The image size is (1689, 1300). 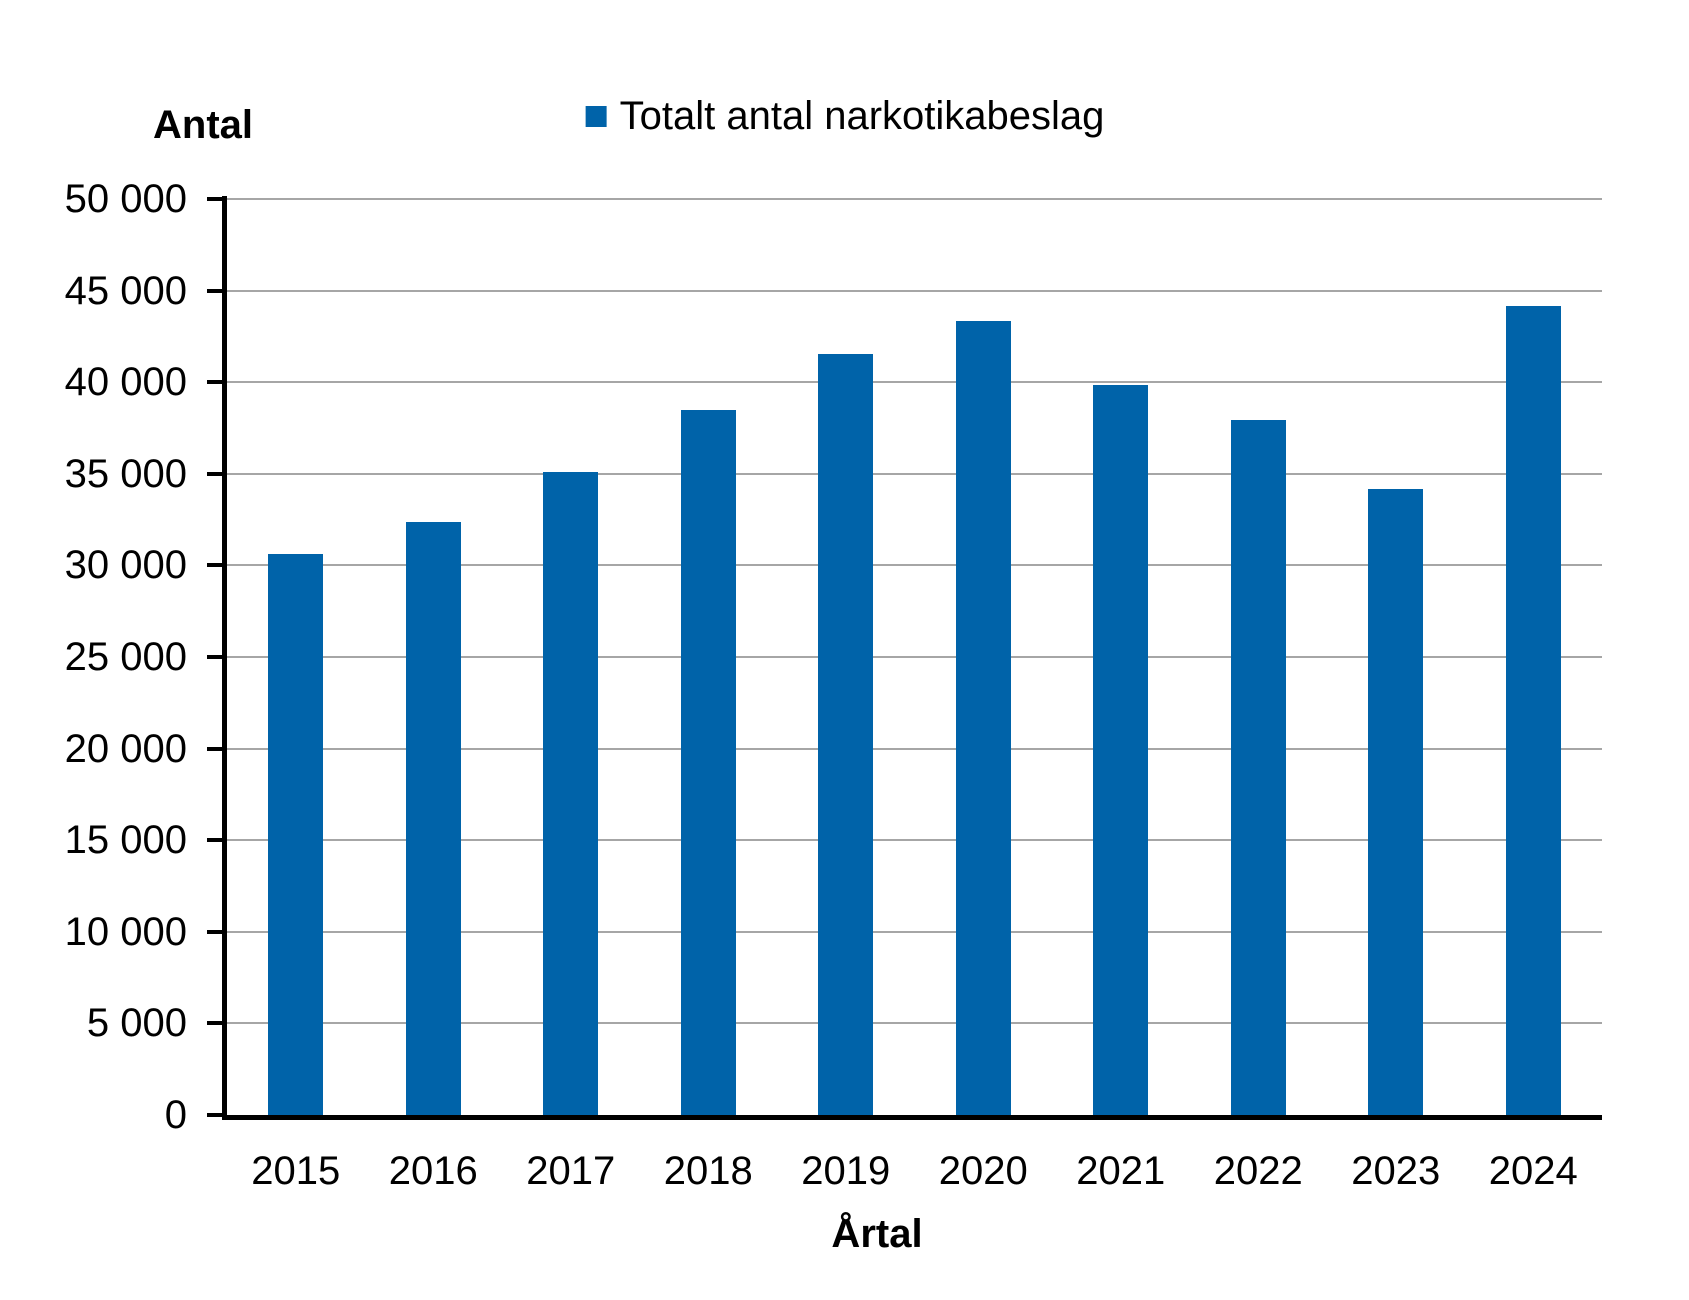 What do you see at coordinates (708, 1171) in the screenshot?
I see `x-tick-label-2018: 2018` at bounding box center [708, 1171].